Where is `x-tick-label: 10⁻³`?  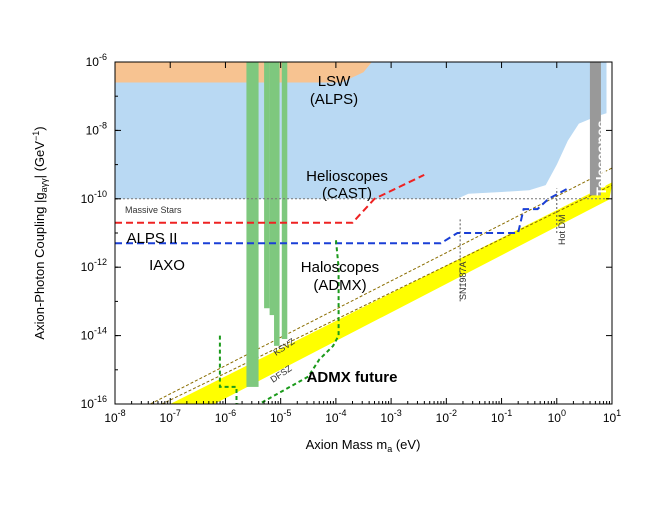 x-tick-label: 10⁻³ is located at coordinates (390, 416).